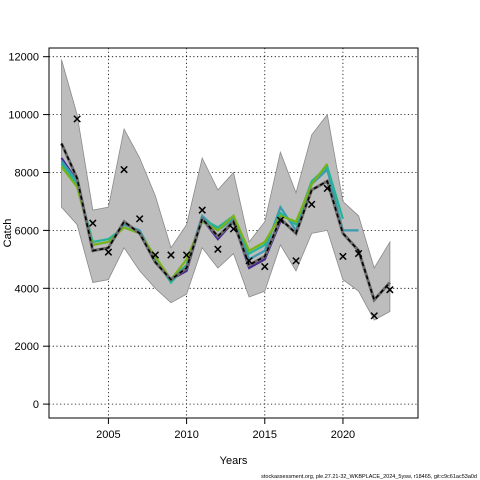 The width and height of the screenshot is (480, 480). I want to click on y-tick-label: 12000, so click(23, 58).